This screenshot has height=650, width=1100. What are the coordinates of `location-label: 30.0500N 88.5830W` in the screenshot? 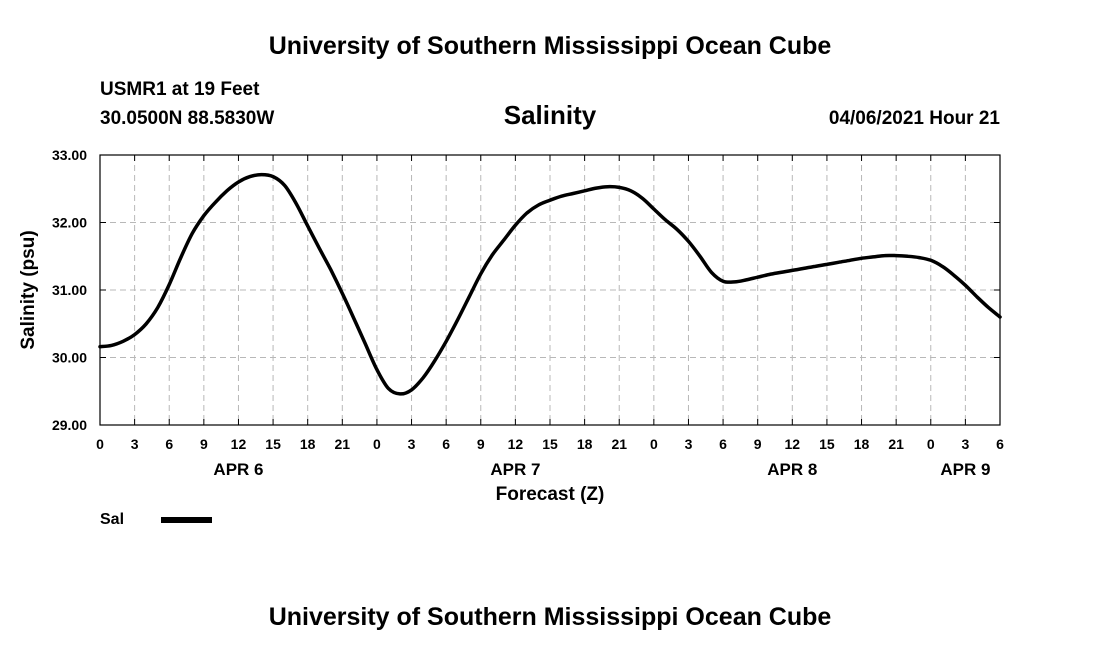 It's located at (187, 118).